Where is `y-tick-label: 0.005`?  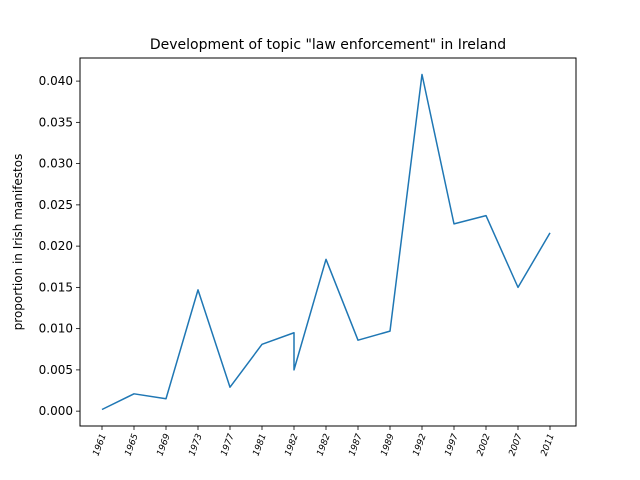 y-tick-label: 0.005 is located at coordinates (56, 370).